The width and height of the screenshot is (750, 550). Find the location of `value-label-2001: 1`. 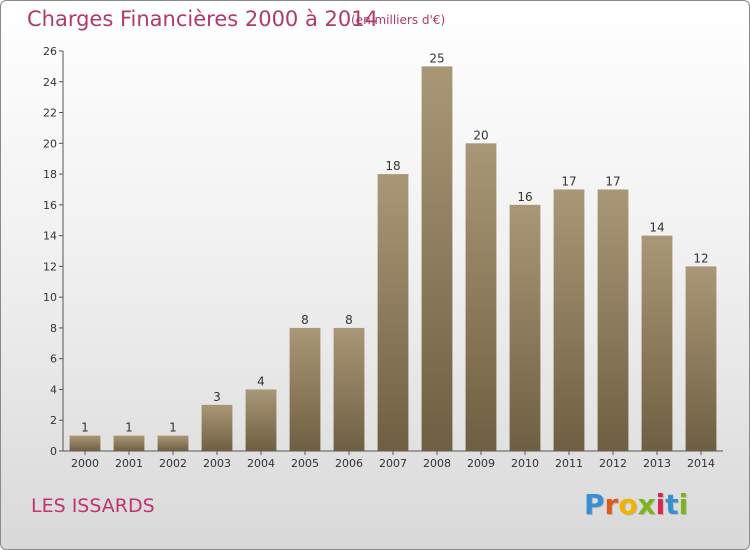

value-label-2001: 1 is located at coordinates (129, 428).